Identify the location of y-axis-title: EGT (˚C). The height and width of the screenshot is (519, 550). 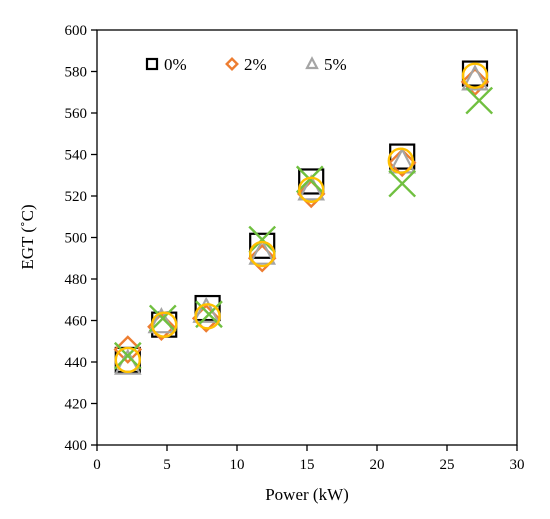
(27, 236).